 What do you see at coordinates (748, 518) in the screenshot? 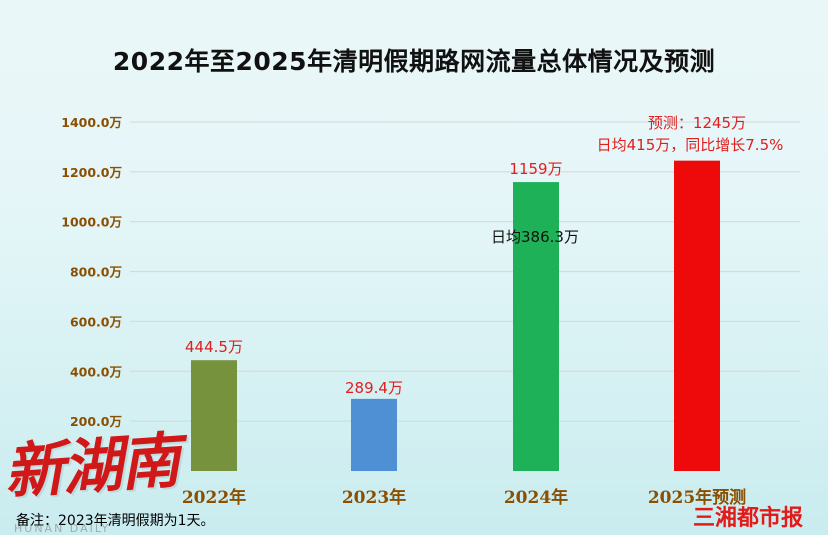
I see `sanxiang-logo-watermark: 三湘都市报` at bounding box center [748, 518].